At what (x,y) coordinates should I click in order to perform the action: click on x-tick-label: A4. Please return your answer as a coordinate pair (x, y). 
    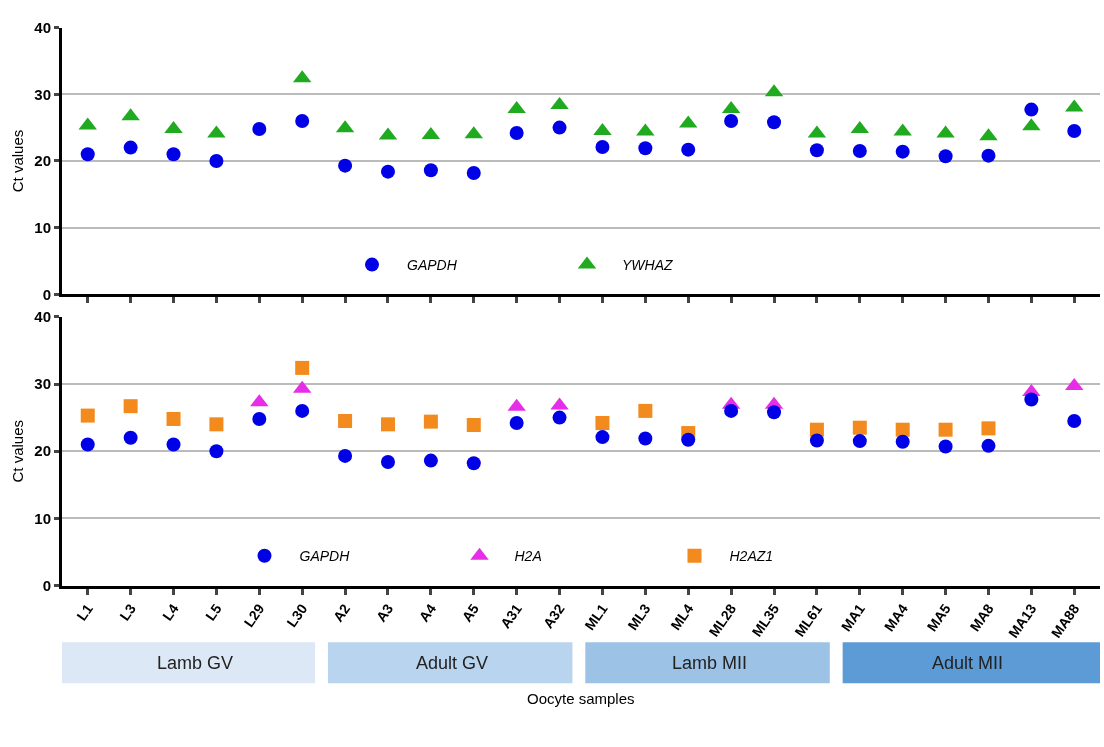
    Looking at the image, I should click on (427, 612).